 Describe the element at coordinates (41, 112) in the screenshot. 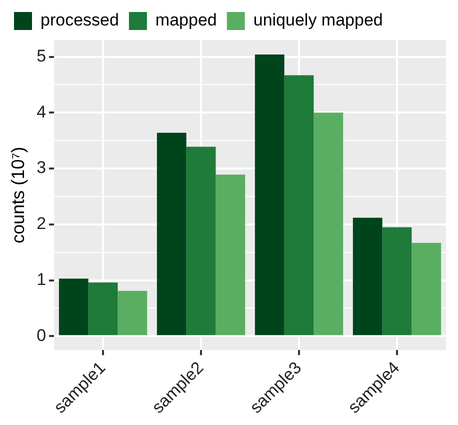

I see `y-tick-label: 4` at that location.